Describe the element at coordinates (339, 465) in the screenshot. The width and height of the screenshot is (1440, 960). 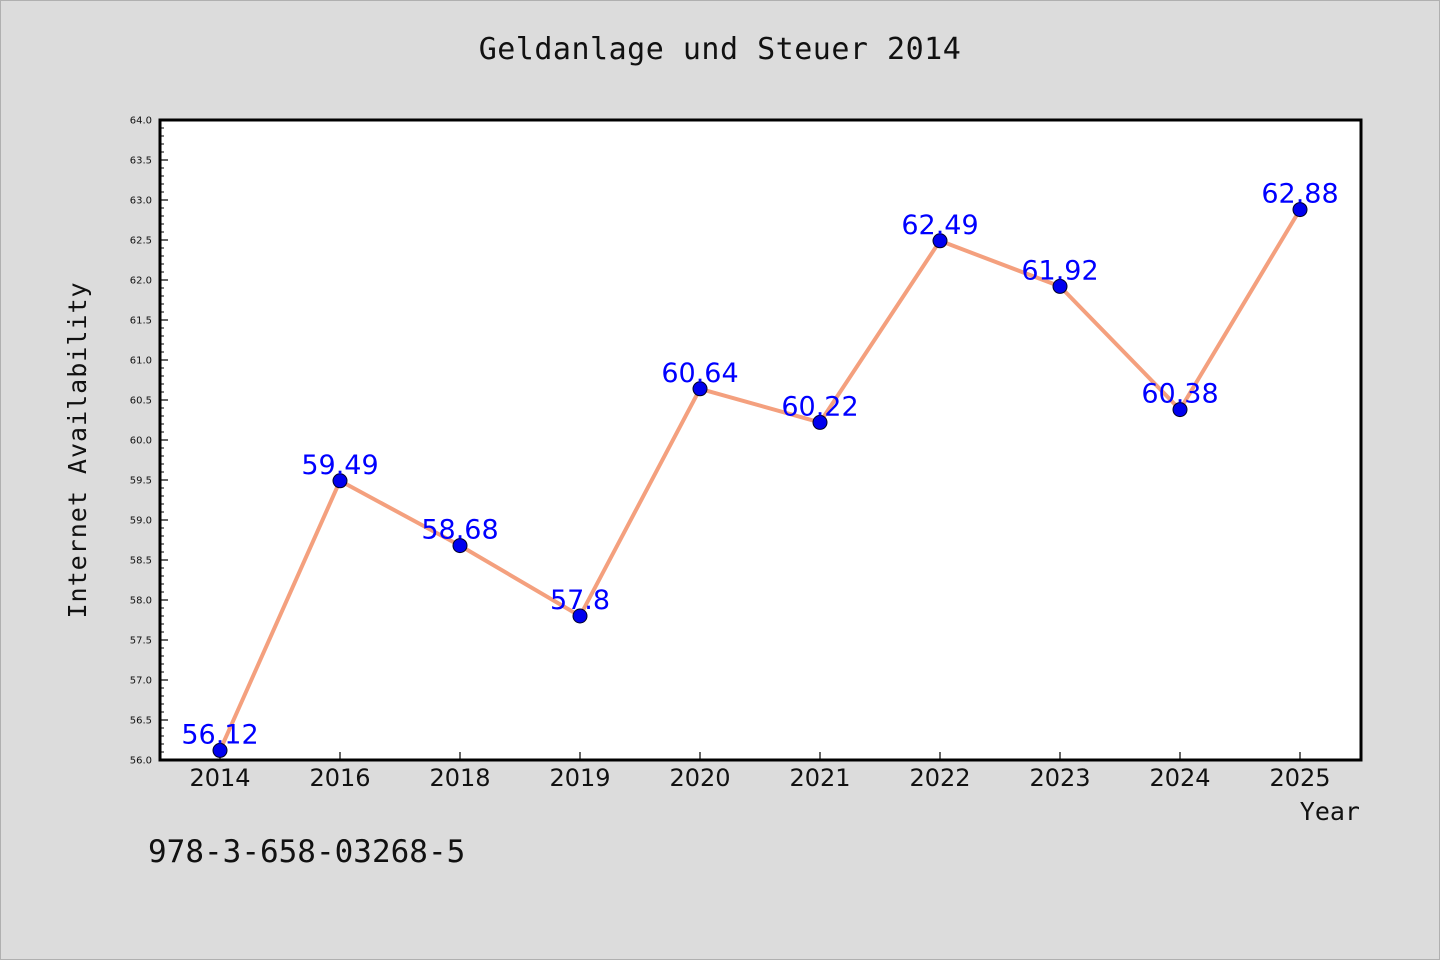
I see `data-label: 59.49` at that location.